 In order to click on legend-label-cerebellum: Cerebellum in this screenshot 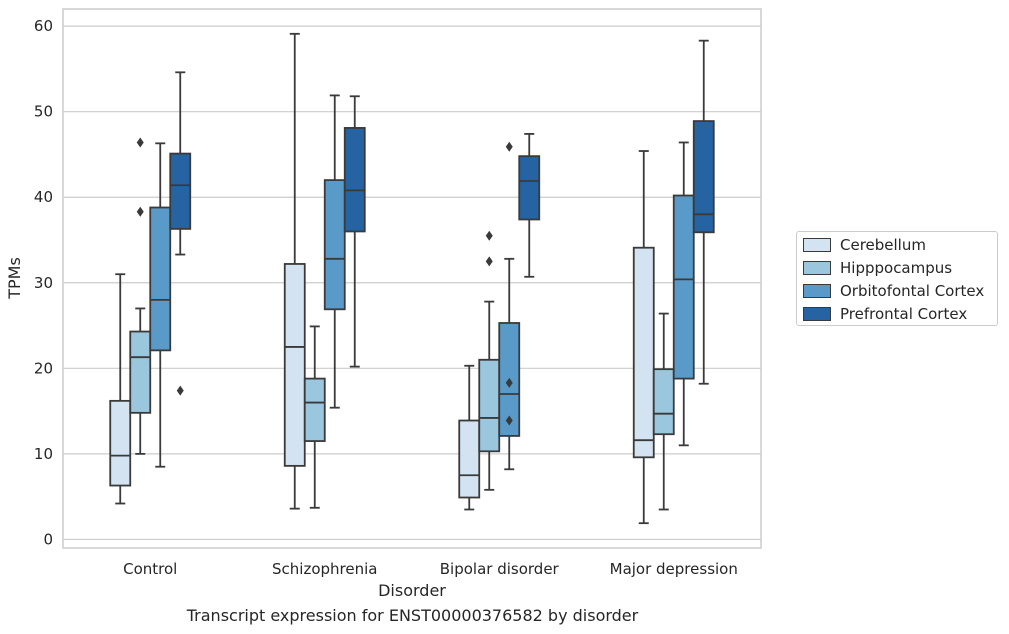, I will do `click(883, 245)`.